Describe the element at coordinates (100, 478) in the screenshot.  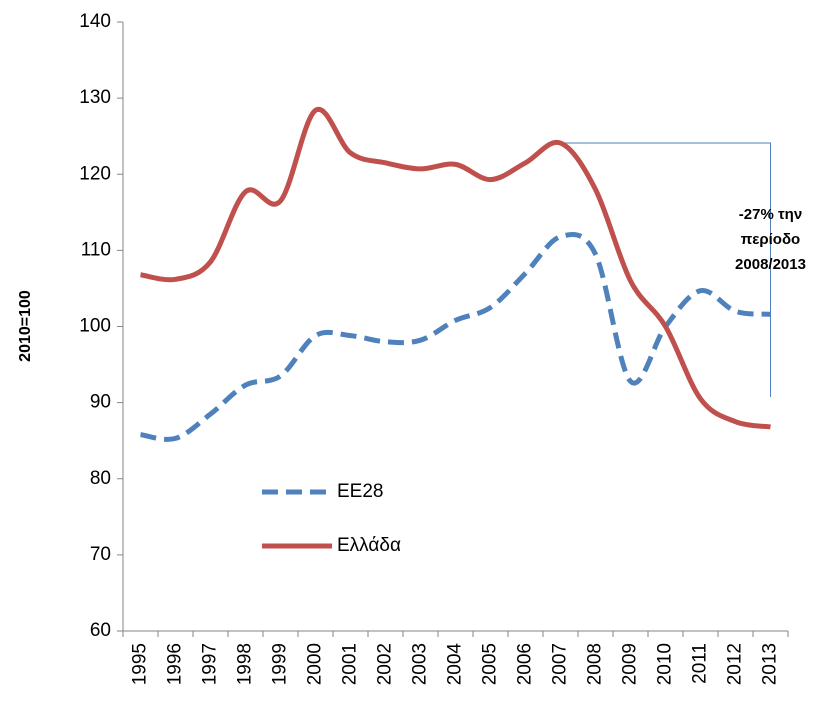
I see `y-tick-label: 80` at that location.